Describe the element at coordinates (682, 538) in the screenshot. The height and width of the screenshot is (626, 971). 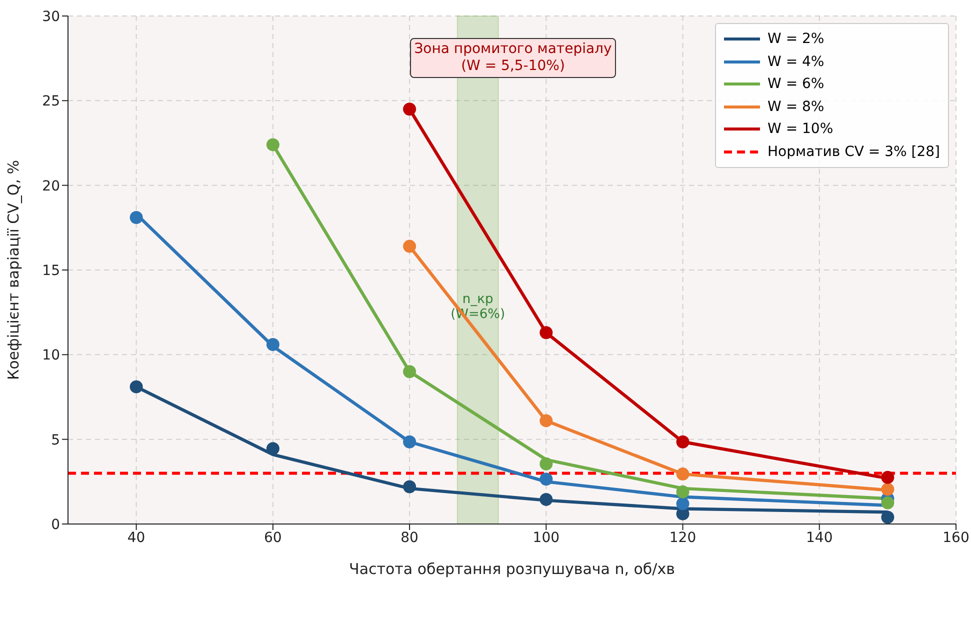
I see `x-tick-label: 120` at that location.